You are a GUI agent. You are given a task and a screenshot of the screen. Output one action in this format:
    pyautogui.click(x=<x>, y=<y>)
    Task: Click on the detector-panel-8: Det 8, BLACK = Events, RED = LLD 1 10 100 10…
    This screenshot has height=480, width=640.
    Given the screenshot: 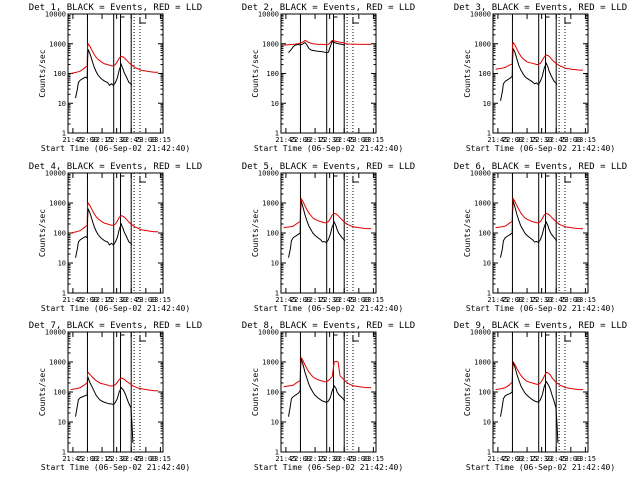 What is the action you would take?
    pyautogui.click(x=328, y=396)
    